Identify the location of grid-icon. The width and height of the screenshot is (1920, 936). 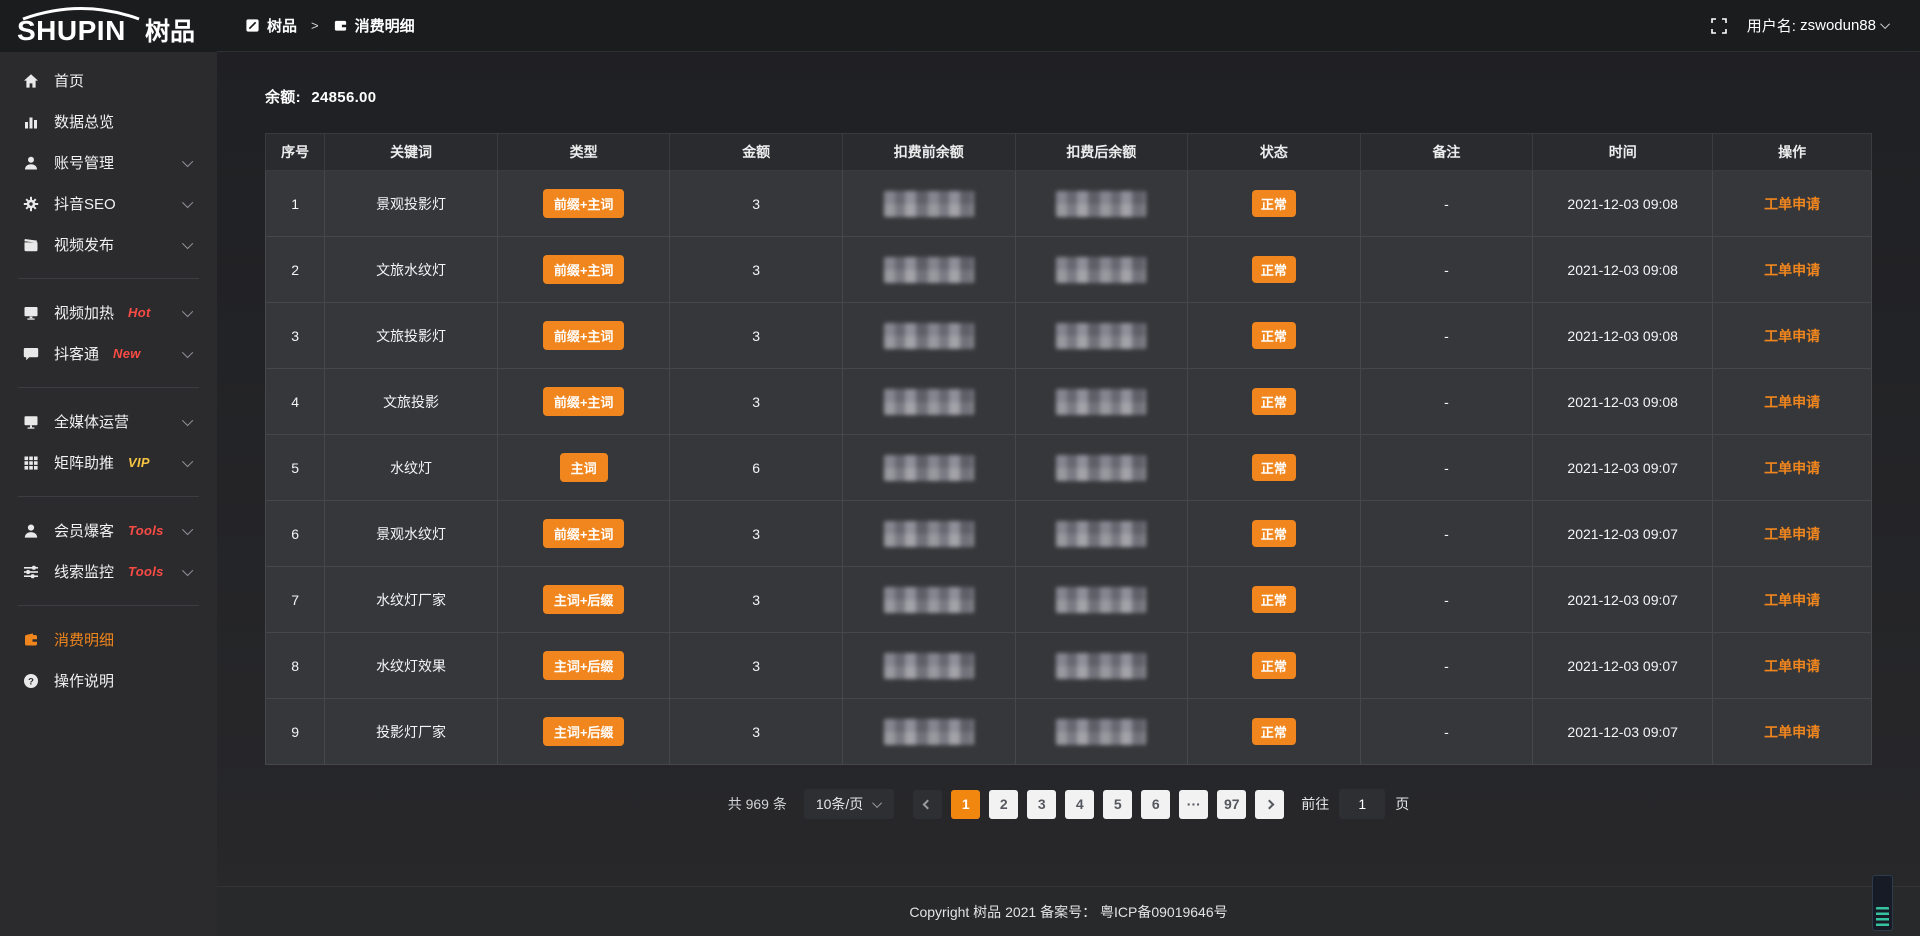
(30, 462).